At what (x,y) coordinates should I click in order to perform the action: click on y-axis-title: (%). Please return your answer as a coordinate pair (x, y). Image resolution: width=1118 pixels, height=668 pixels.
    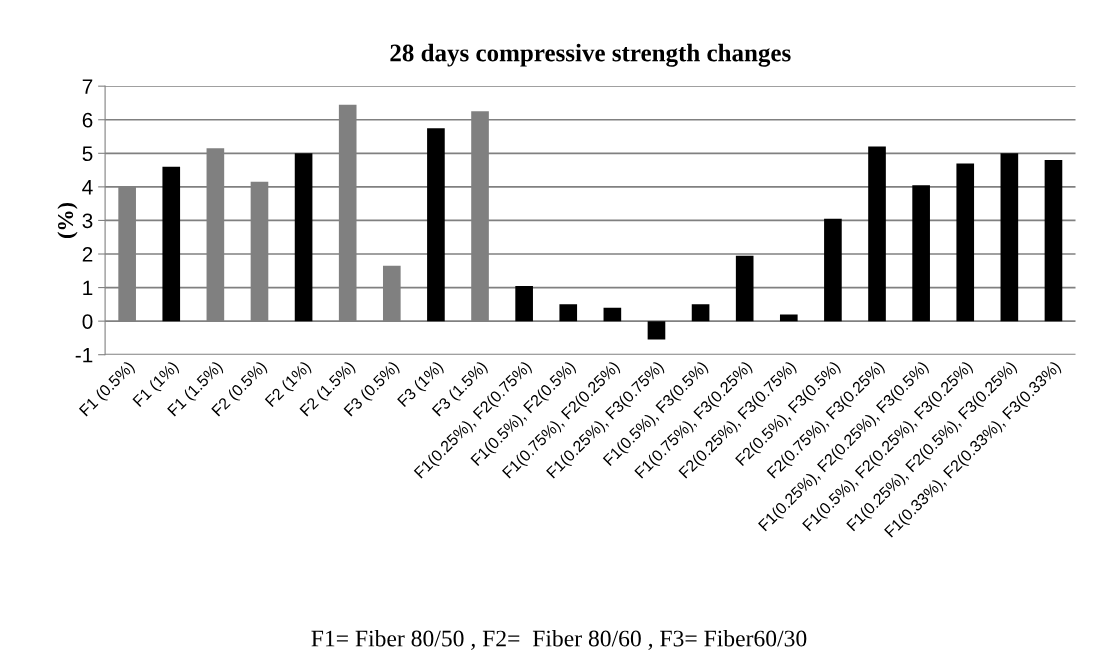
    Looking at the image, I should click on (67, 220).